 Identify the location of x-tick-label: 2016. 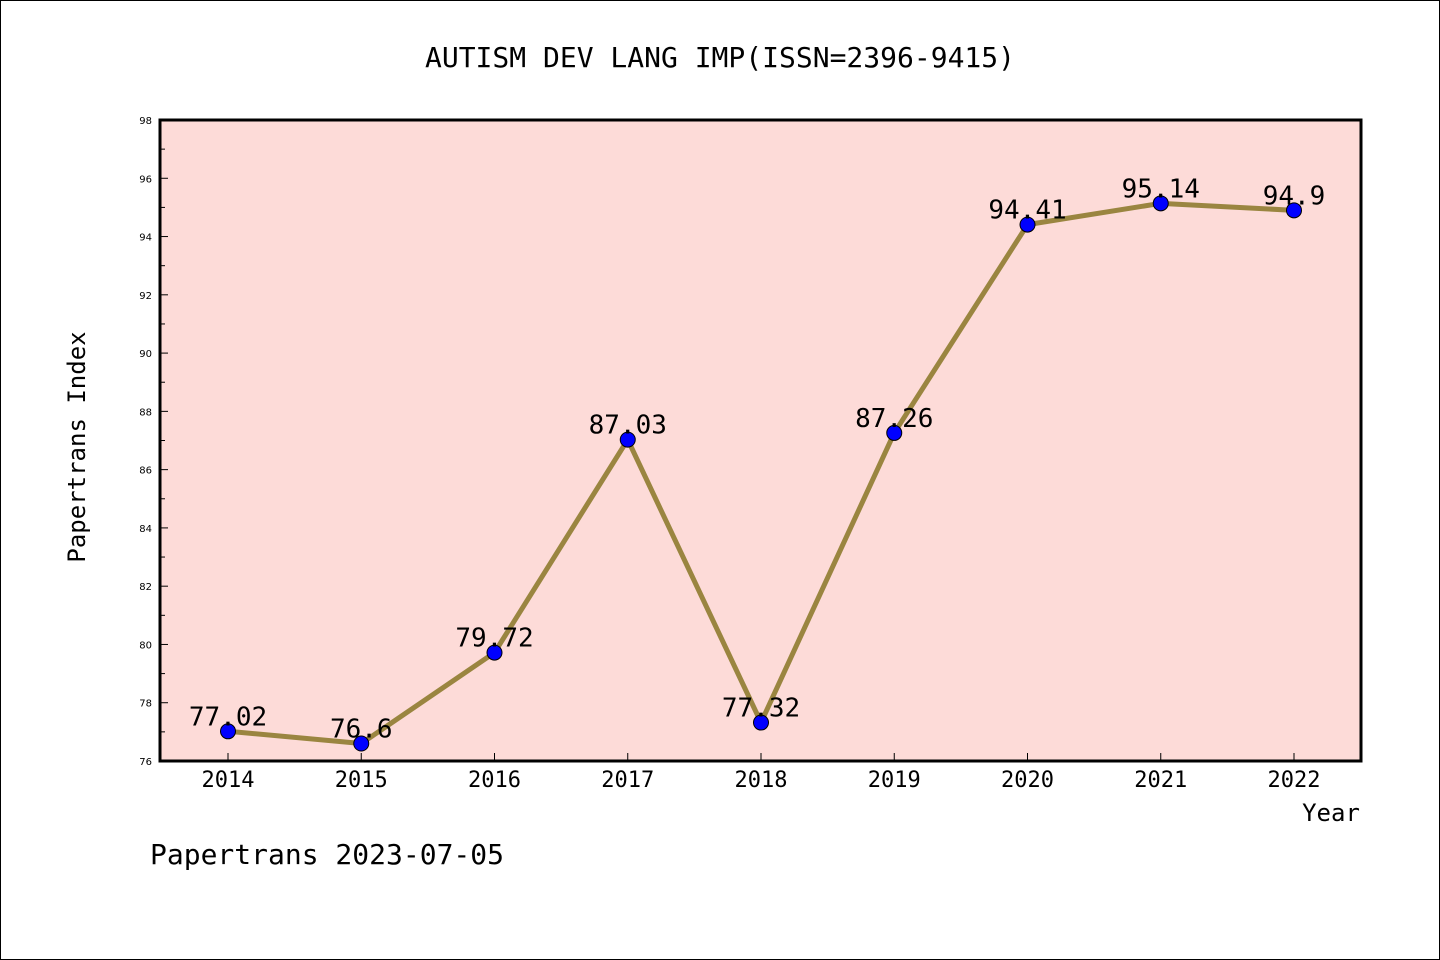
(494, 780).